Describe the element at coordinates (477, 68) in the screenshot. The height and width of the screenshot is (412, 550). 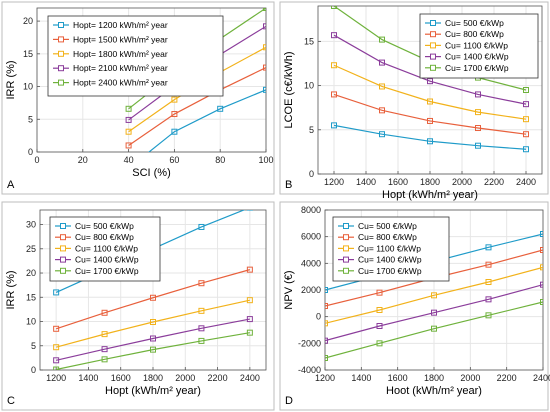
I see `legend-entry: Cu= 1700 €/kWp` at that location.